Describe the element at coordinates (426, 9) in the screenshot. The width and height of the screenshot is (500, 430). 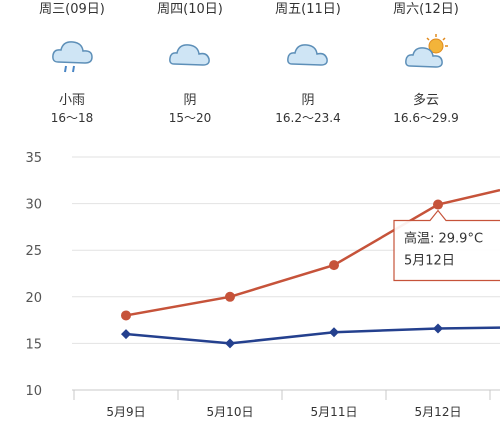
I see `day-label: 周六(12日)` at that location.